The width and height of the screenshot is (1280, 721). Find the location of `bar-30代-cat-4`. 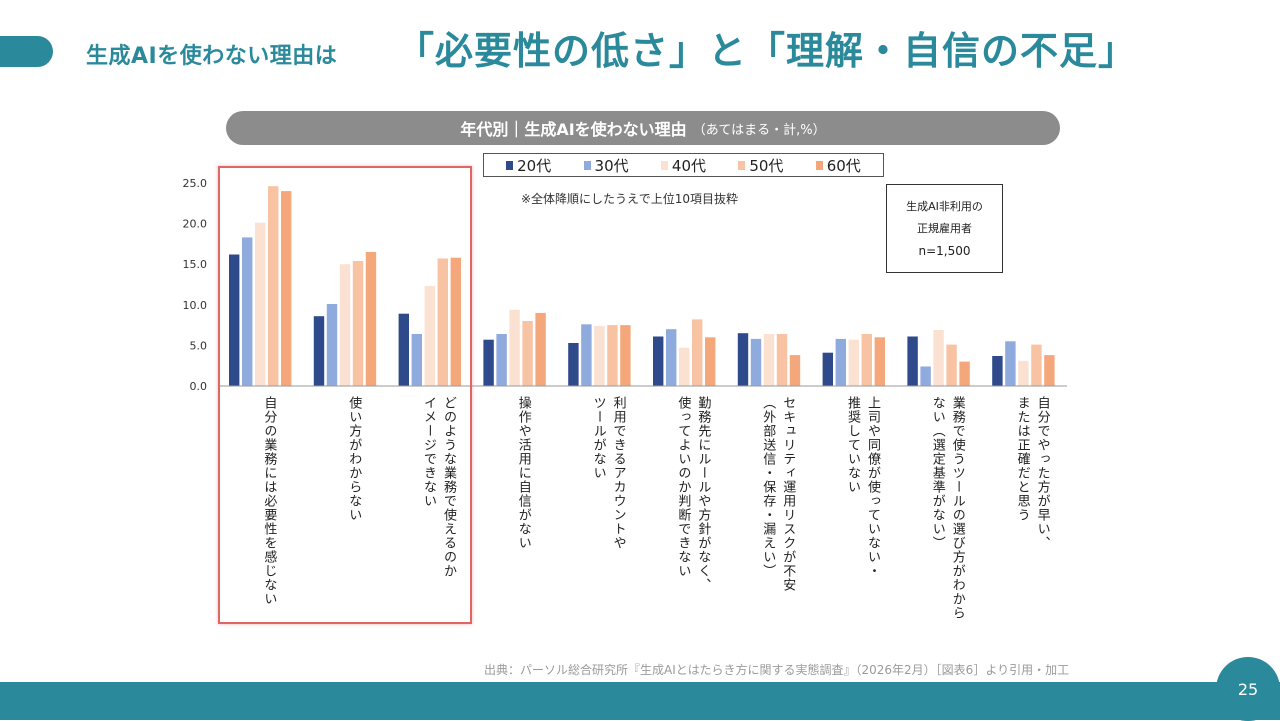

bar-30代-cat-4 is located at coordinates (501, 360).